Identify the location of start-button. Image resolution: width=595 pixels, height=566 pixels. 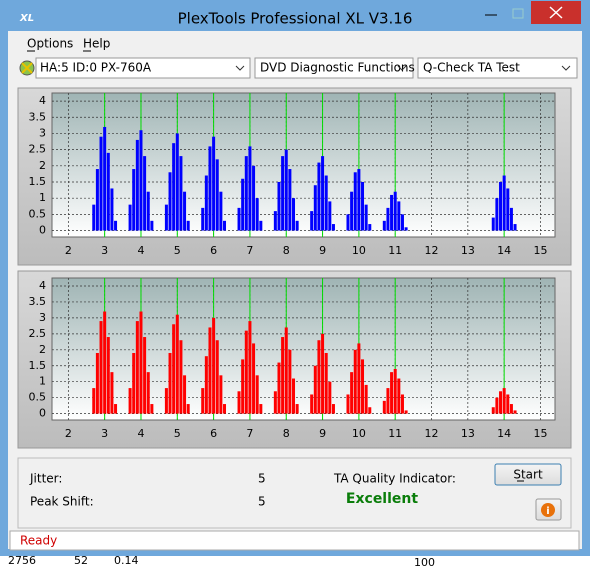
(528, 474).